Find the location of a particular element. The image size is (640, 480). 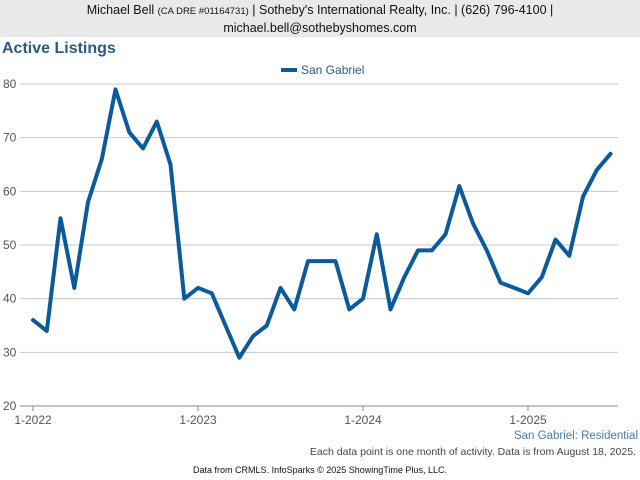

data-point: 65 is located at coordinates (170, 164).